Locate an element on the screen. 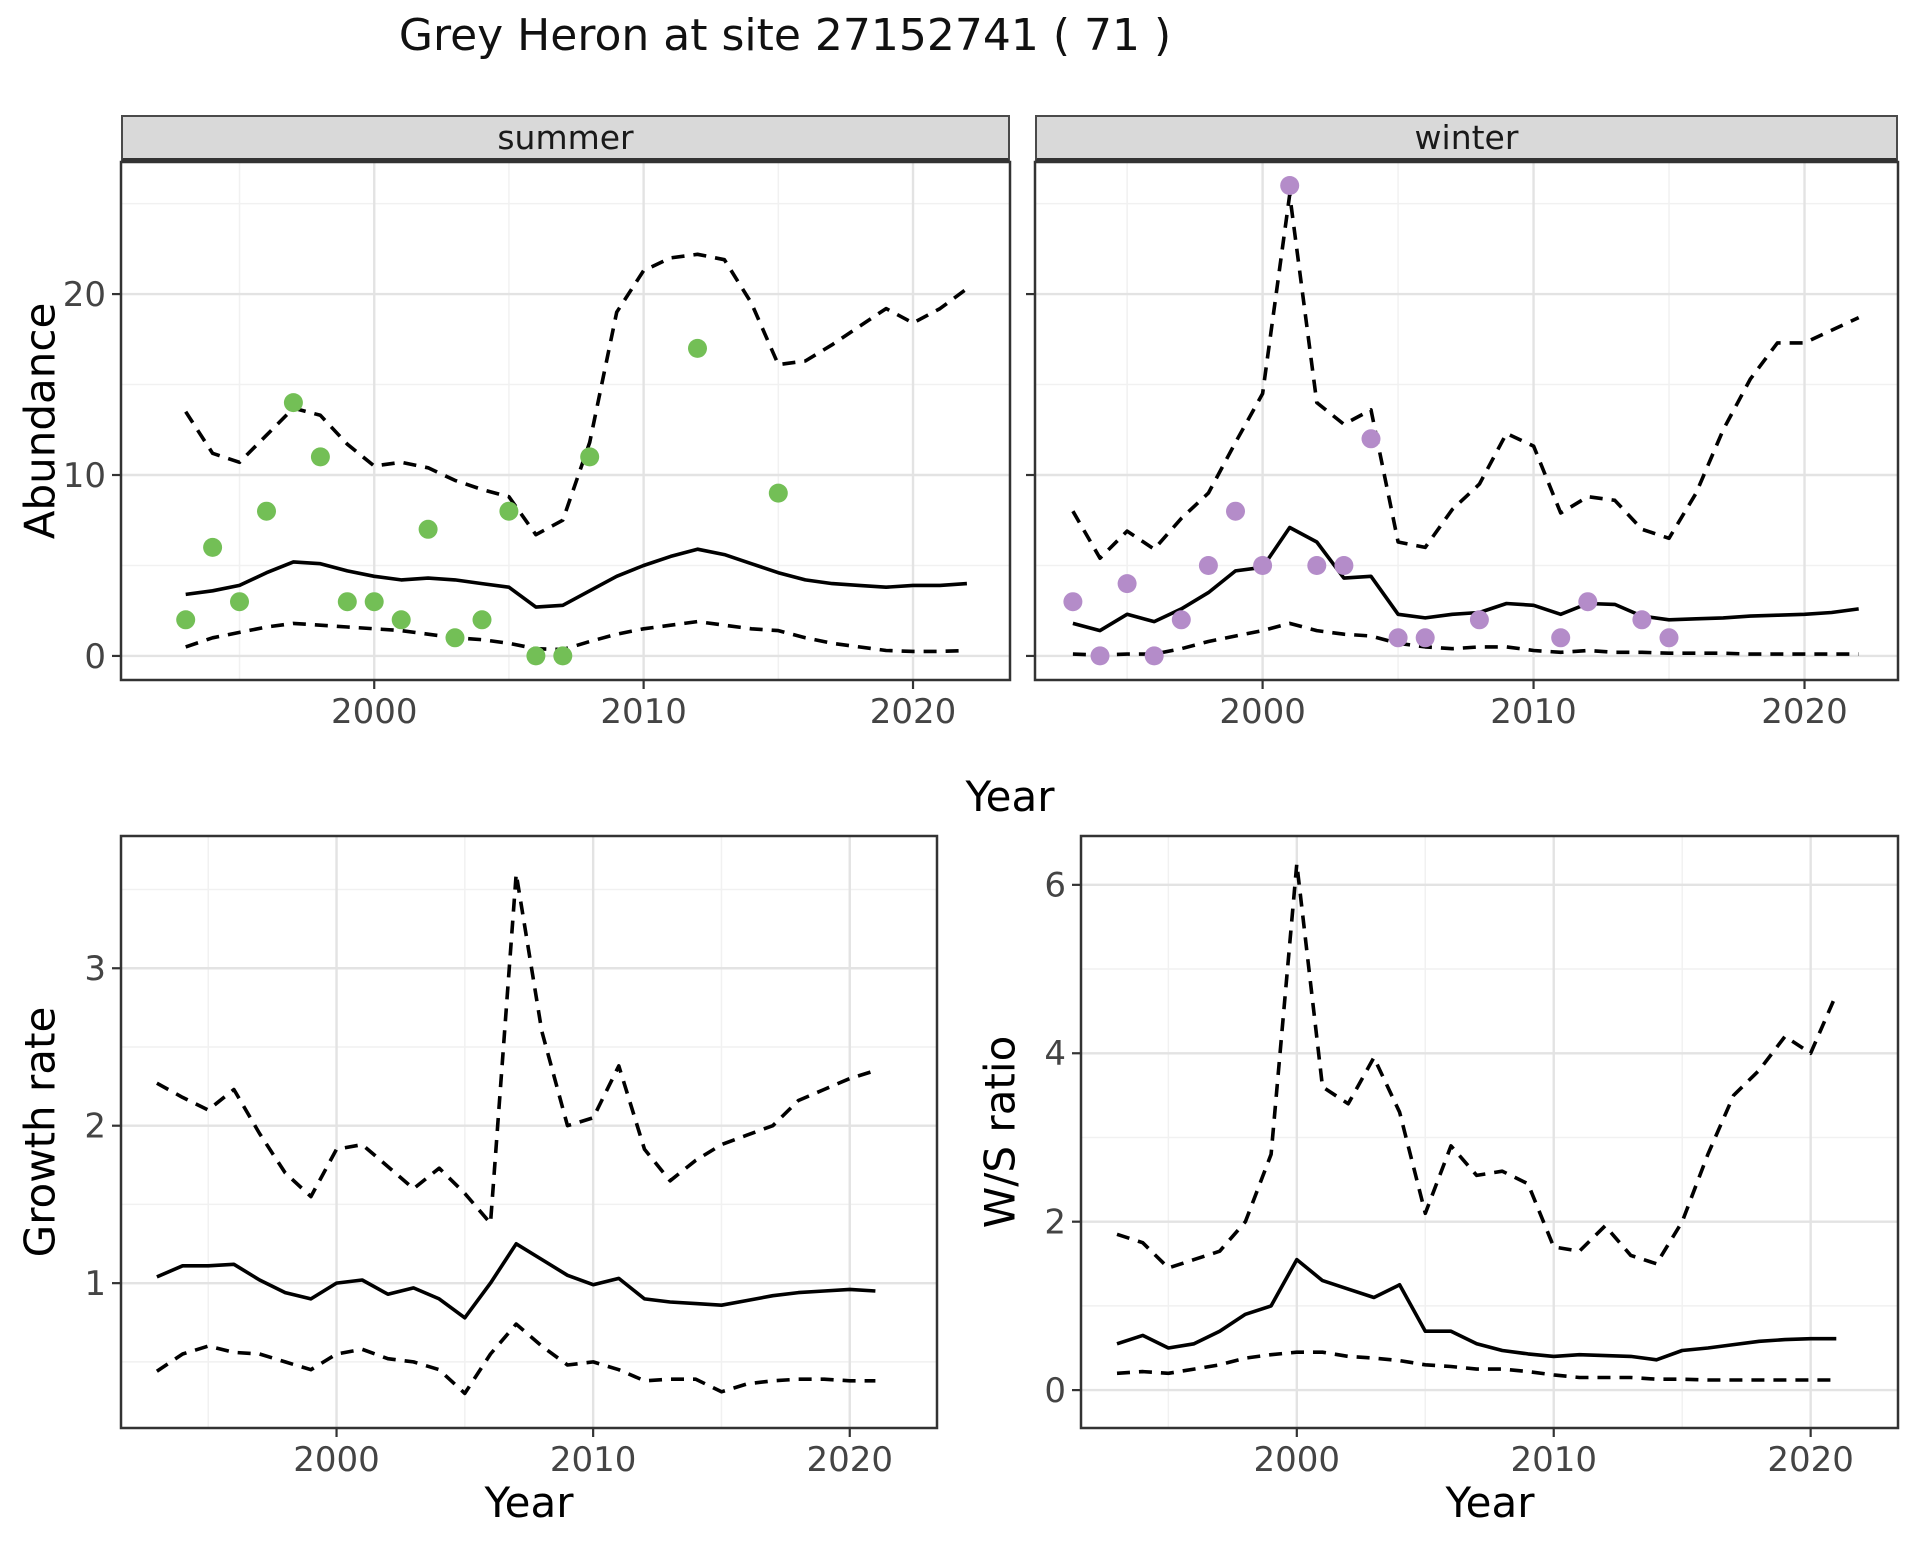 This screenshot has width=1920, height=1560. y-axis-title-growth-rate: Growth rate is located at coordinates (40, 1132).